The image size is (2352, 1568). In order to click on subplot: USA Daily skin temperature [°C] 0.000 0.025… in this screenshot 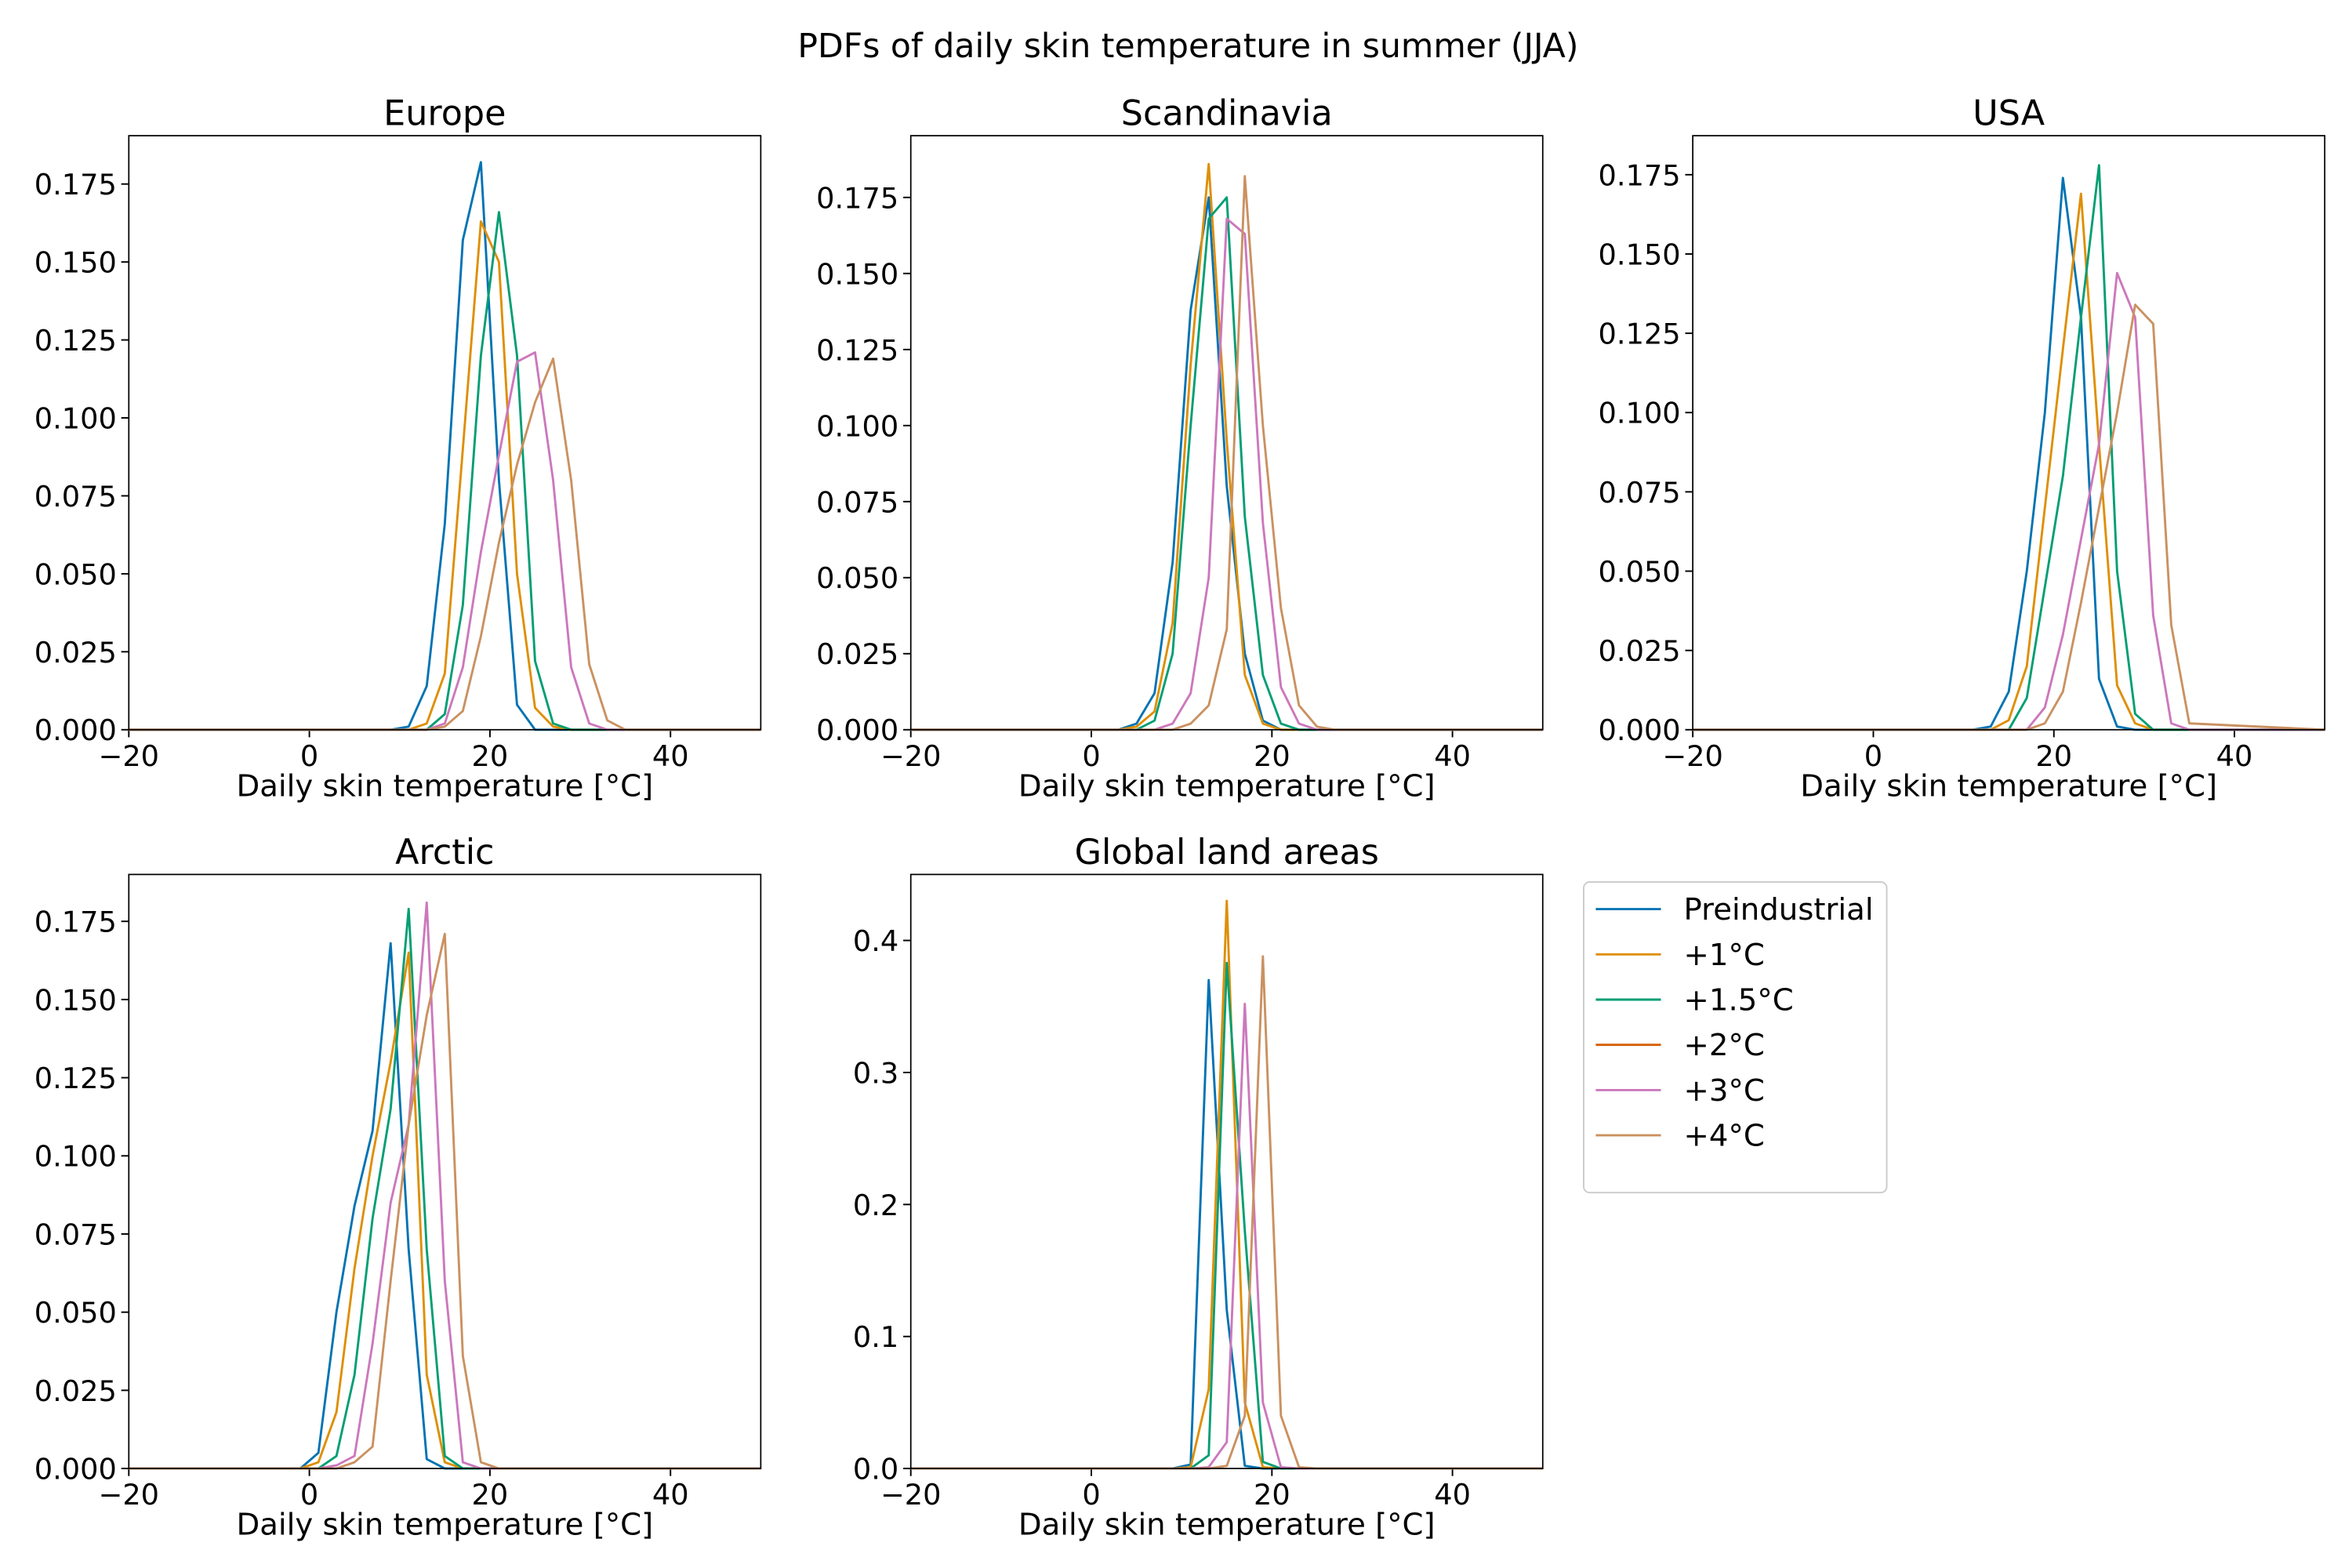, I will do `click(1962, 449)`.